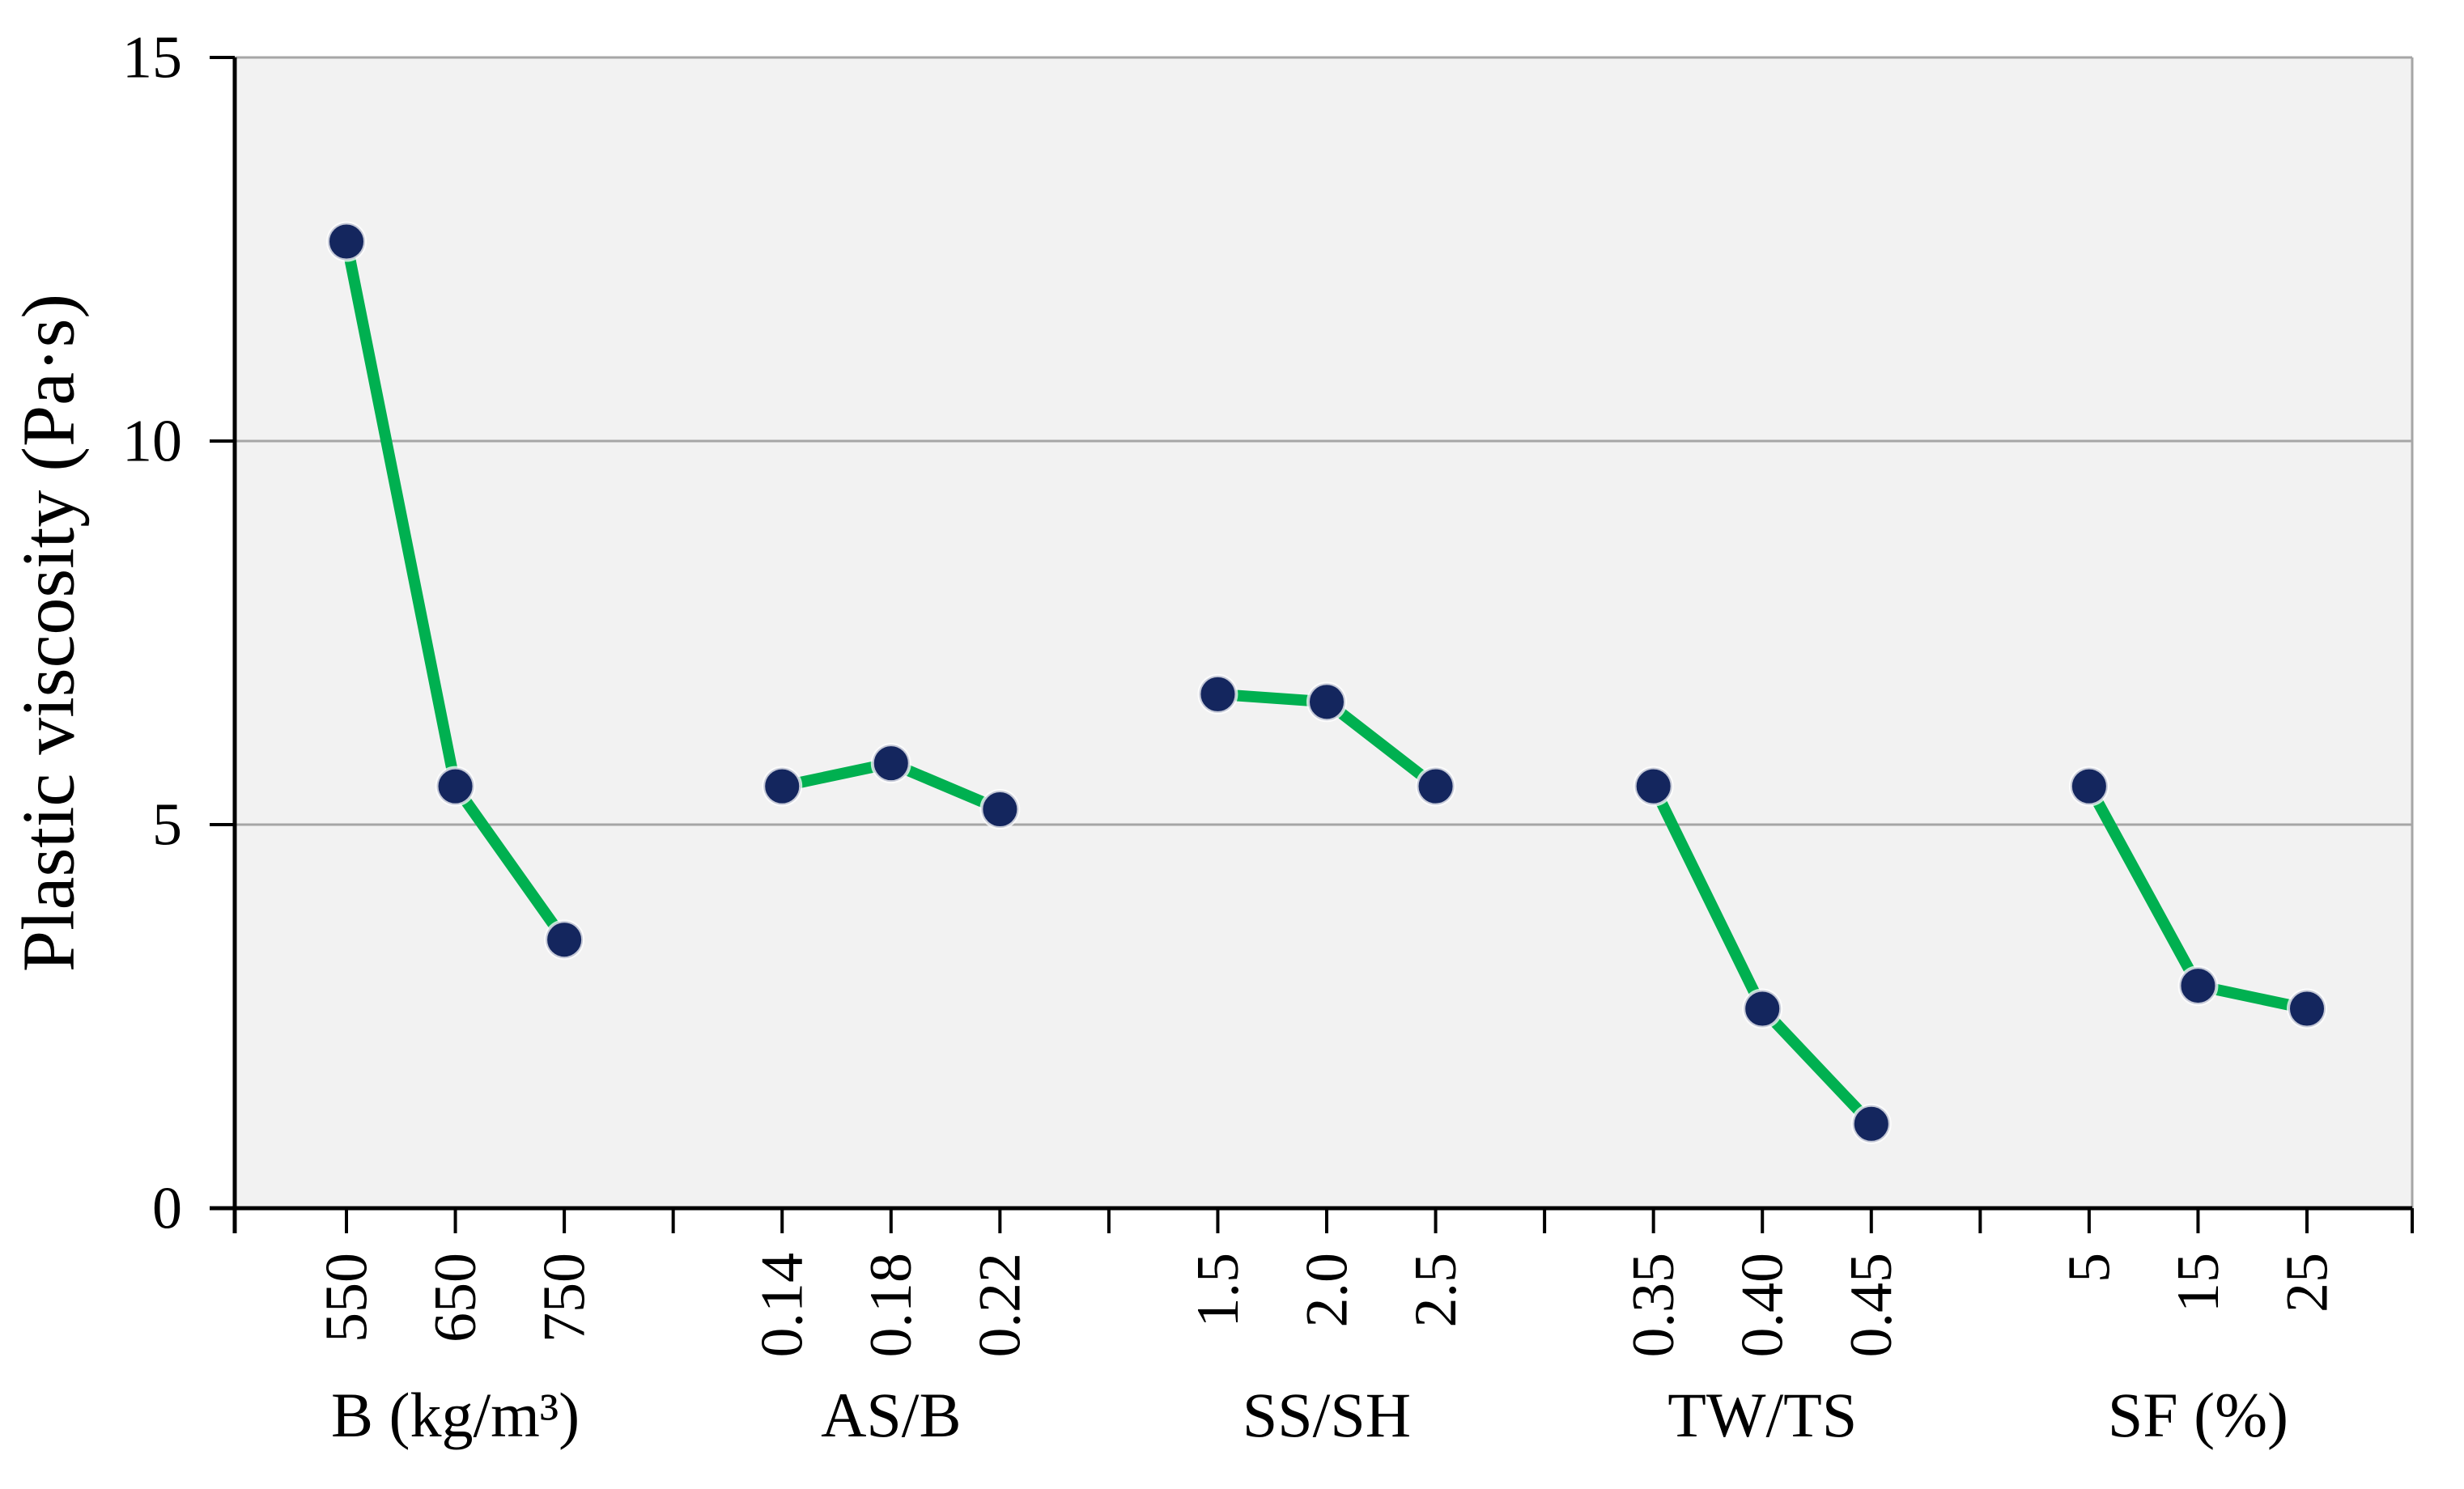  Describe the element at coordinates (2198, 1415) in the screenshot. I see `group-label: SF (%)` at that location.